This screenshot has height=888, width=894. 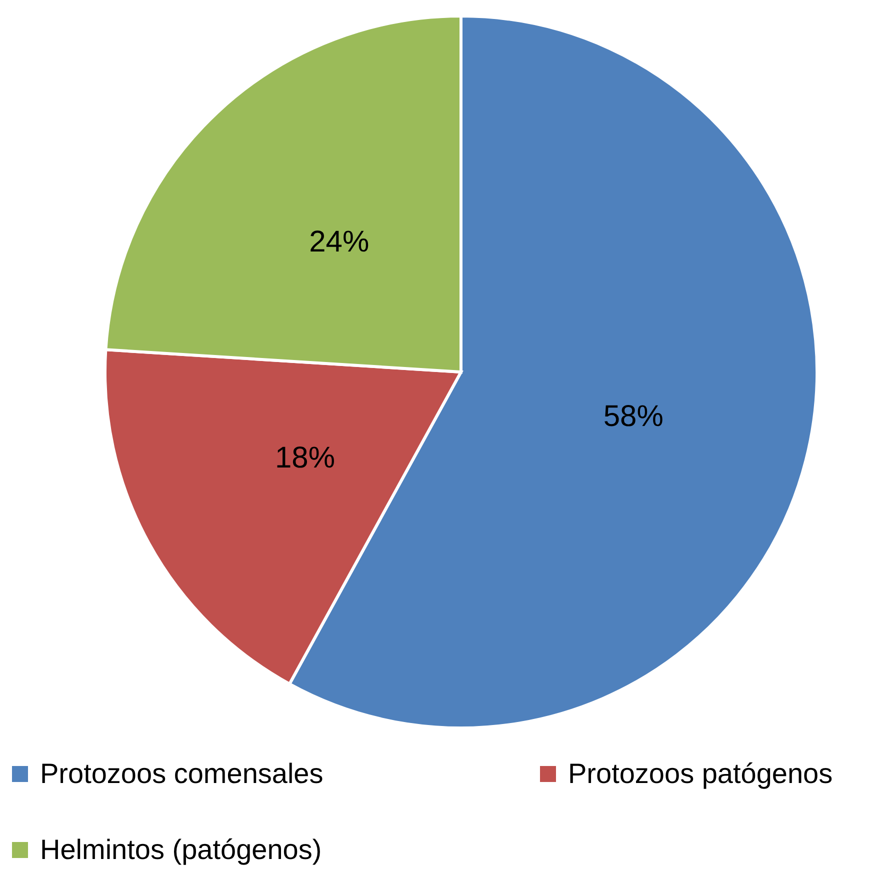 What do you see at coordinates (305, 457) in the screenshot?
I see `data-label: 18%` at bounding box center [305, 457].